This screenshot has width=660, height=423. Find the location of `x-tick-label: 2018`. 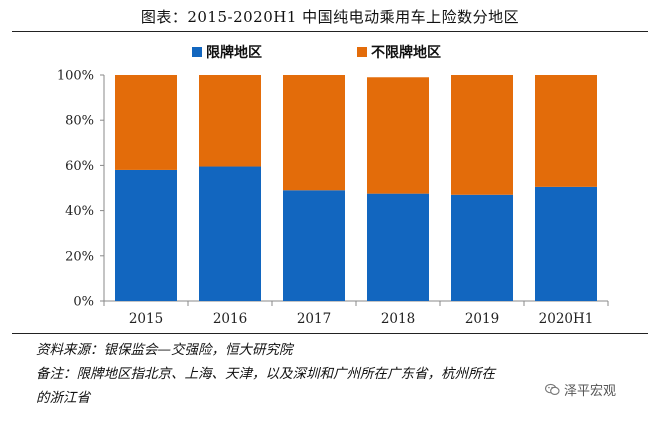

x-tick-label: 2018 is located at coordinates (398, 319).